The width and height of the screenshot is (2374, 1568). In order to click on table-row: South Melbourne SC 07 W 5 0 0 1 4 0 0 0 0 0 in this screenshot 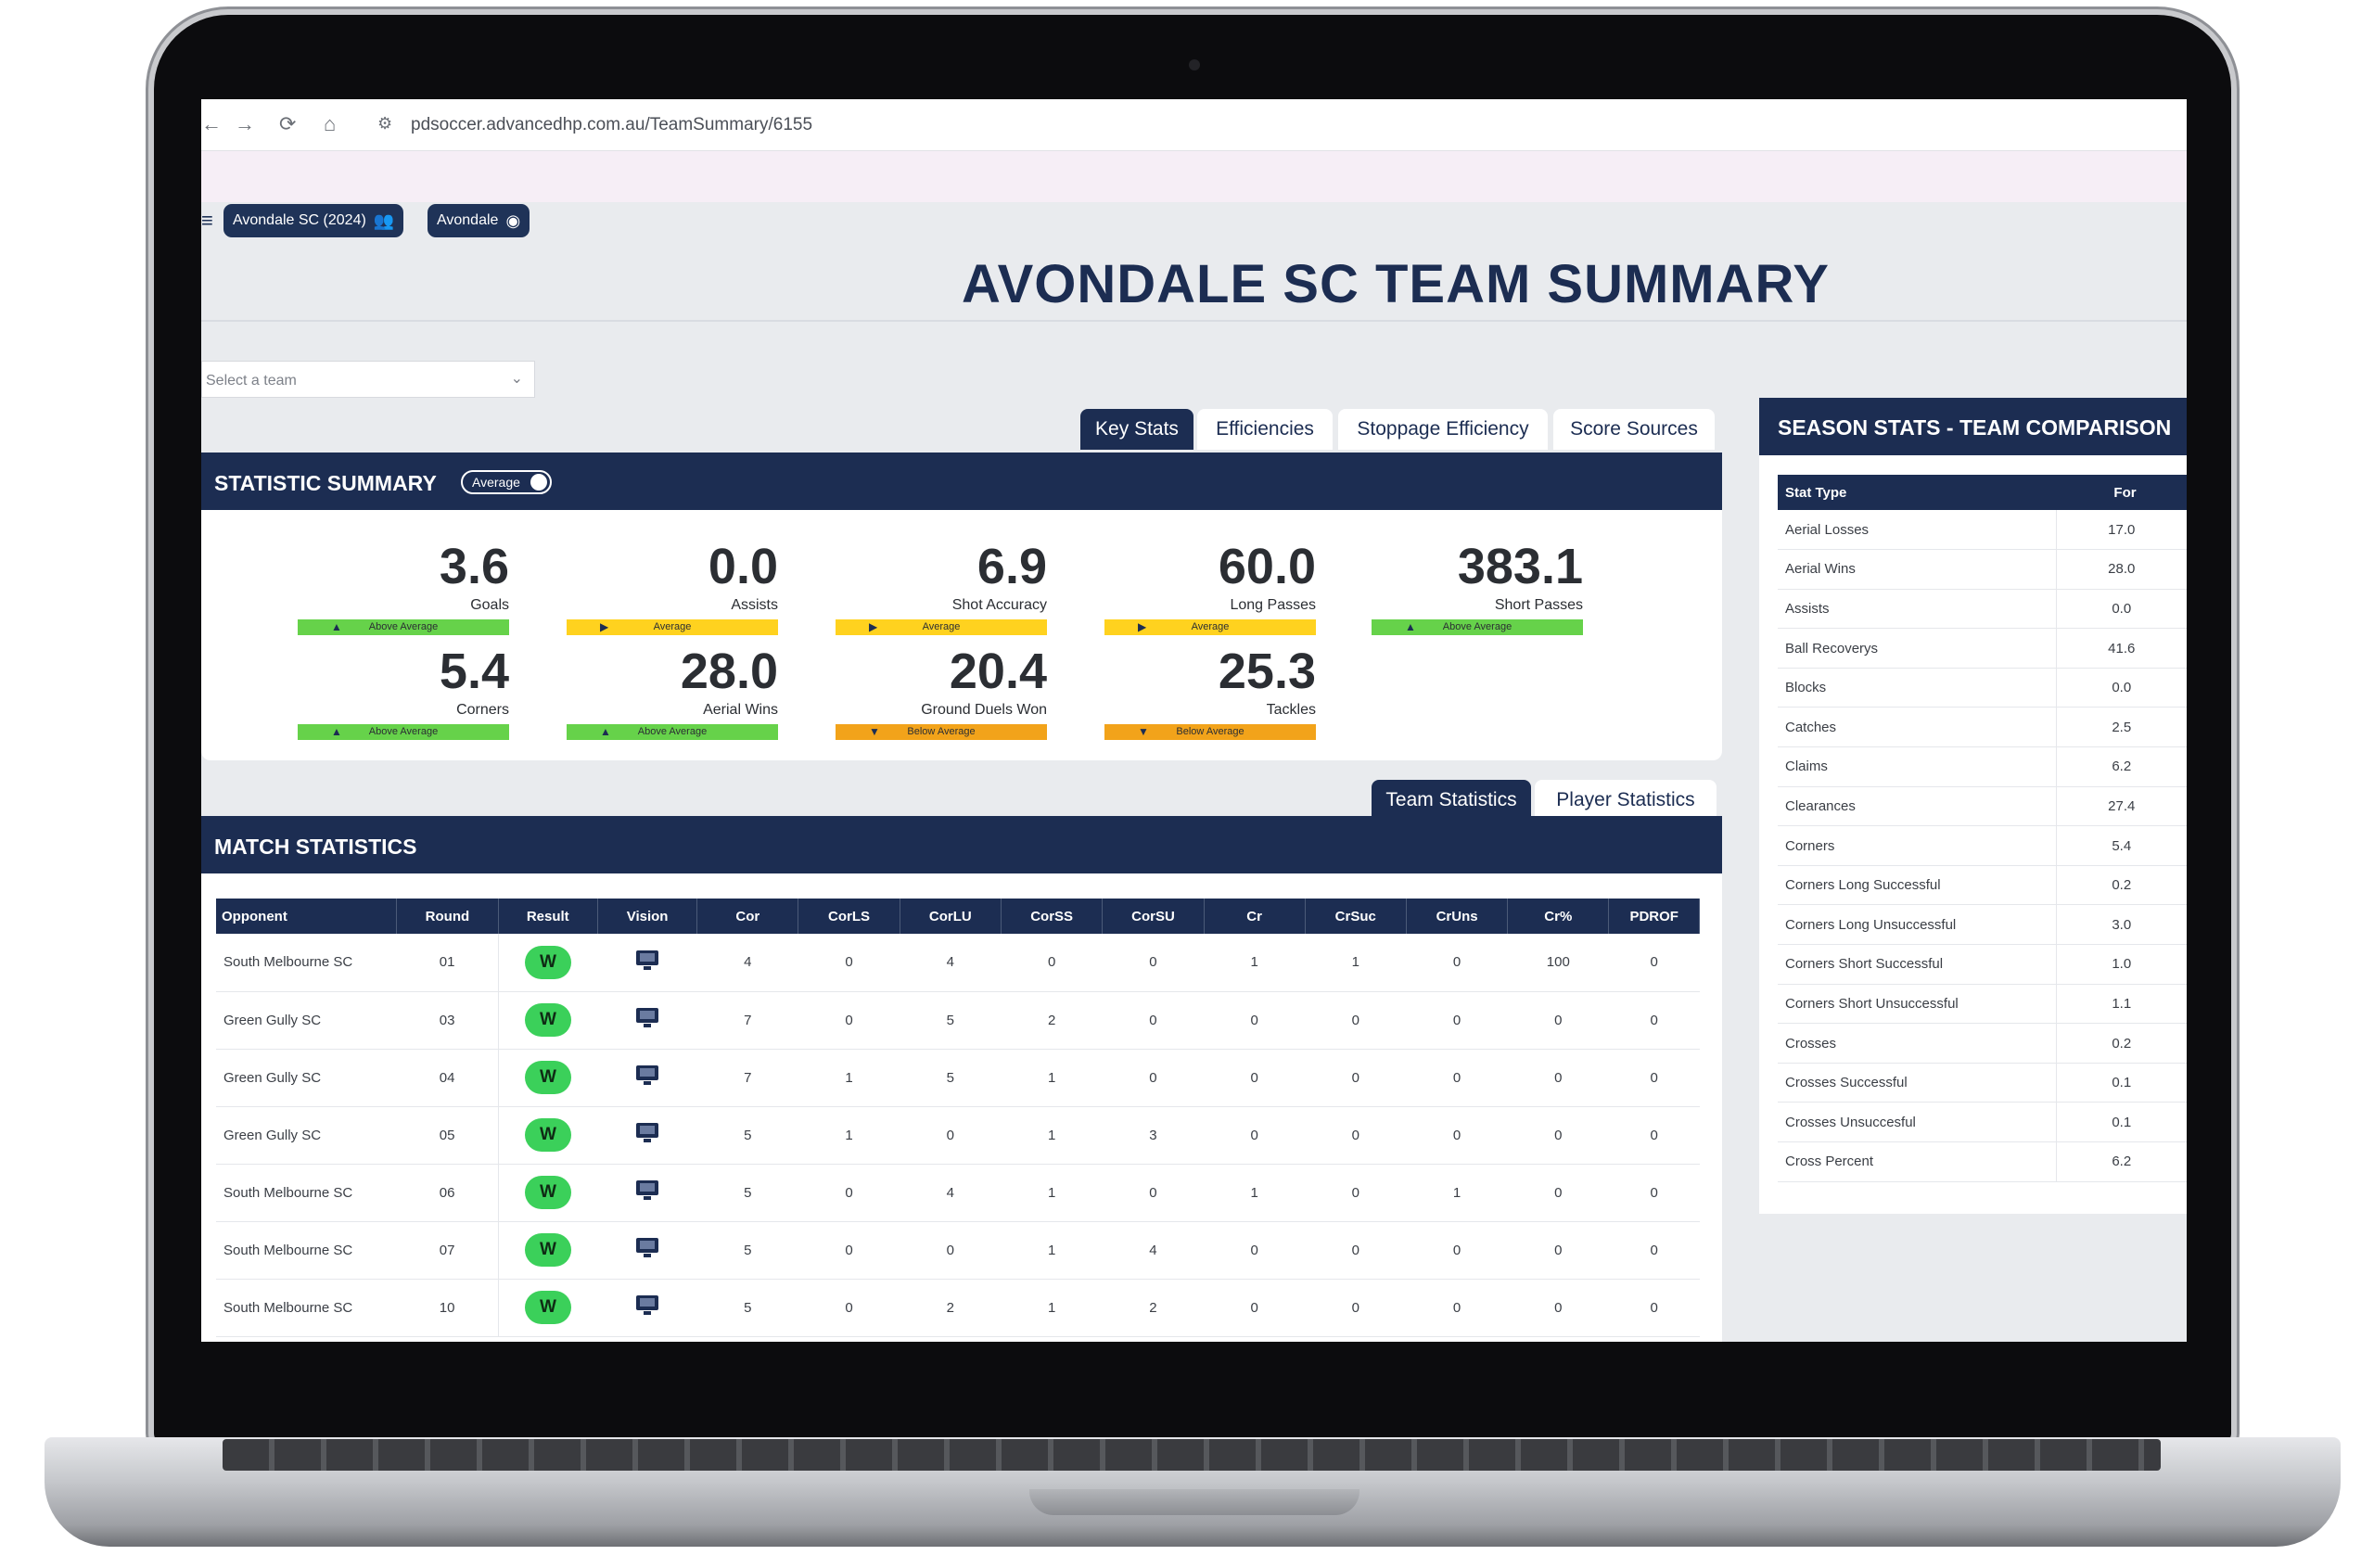, I will do `click(958, 1250)`.